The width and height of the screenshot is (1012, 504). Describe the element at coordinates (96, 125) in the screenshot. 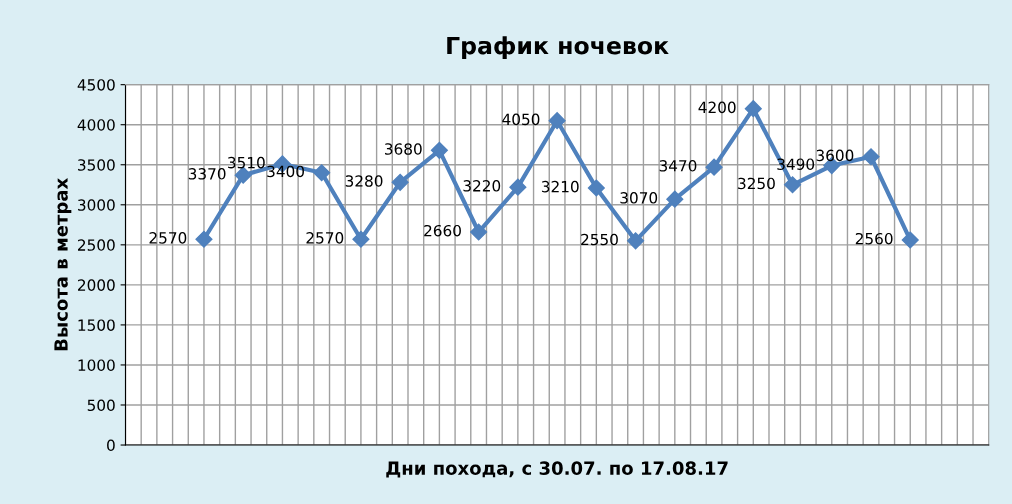

I see `y-tick-label: 4000` at that location.